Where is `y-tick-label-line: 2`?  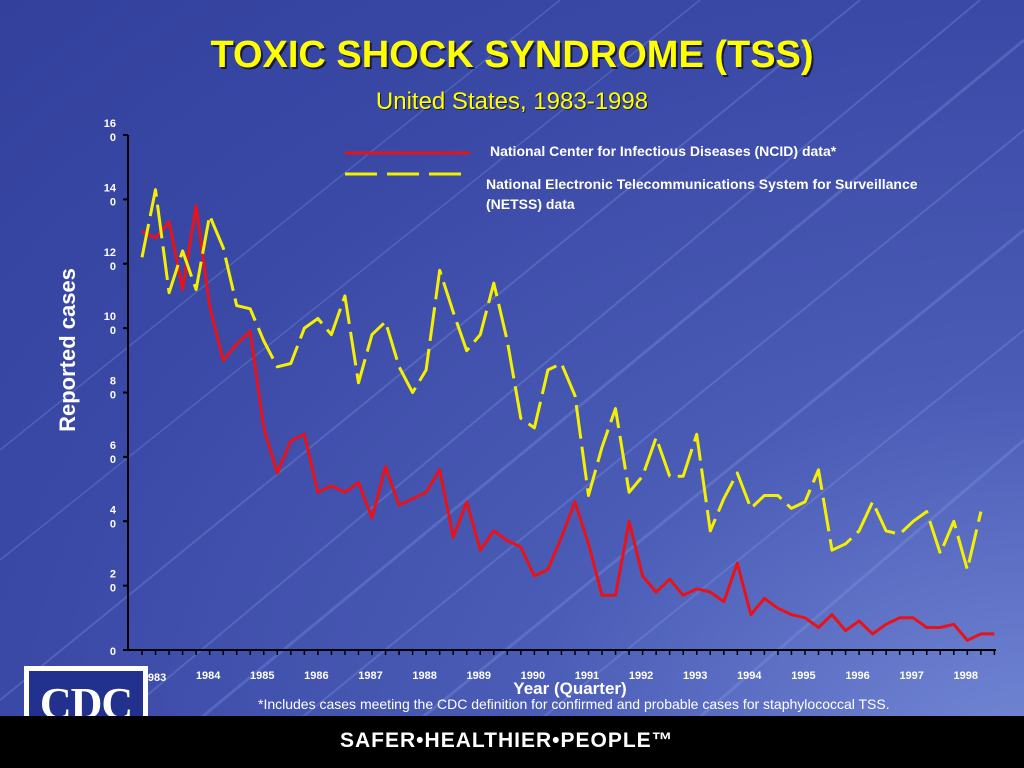 y-tick-label-line: 2 is located at coordinates (113, 575).